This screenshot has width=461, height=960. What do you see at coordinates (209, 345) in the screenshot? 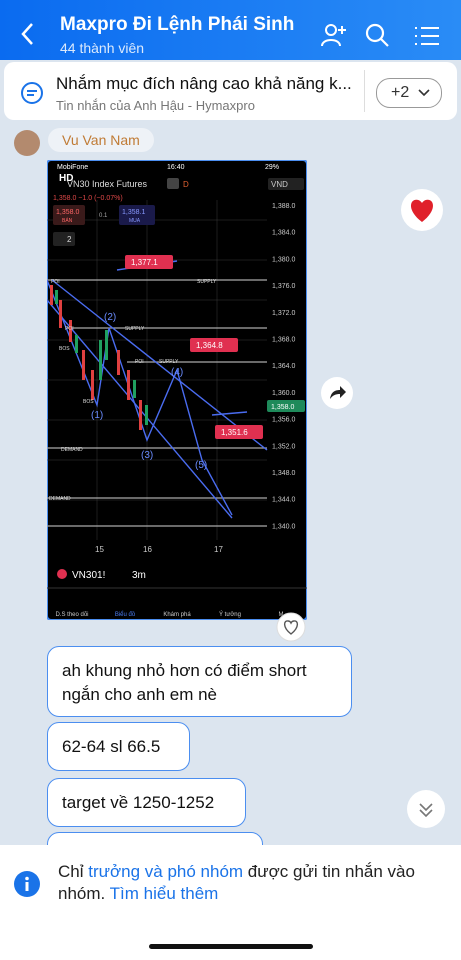
I see `chart-text: 1,364.8` at bounding box center [209, 345].